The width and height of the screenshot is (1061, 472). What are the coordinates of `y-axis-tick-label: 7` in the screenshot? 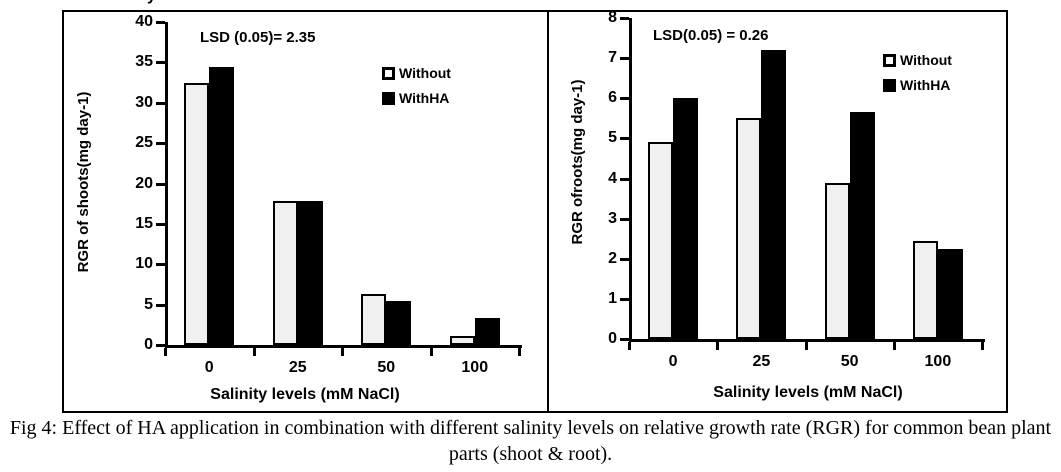 It's located at (612, 58).